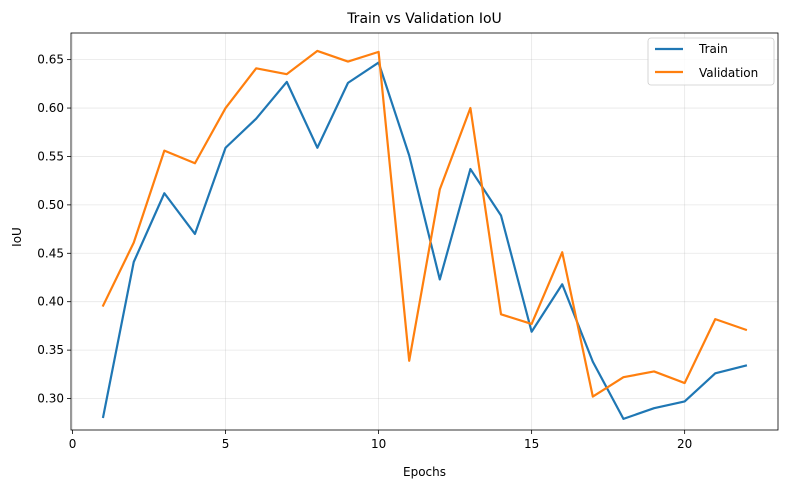  What do you see at coordinates (73, 444) in the screenshot?
I see `x-tick-label: 0` at bounding box center [73, 444].